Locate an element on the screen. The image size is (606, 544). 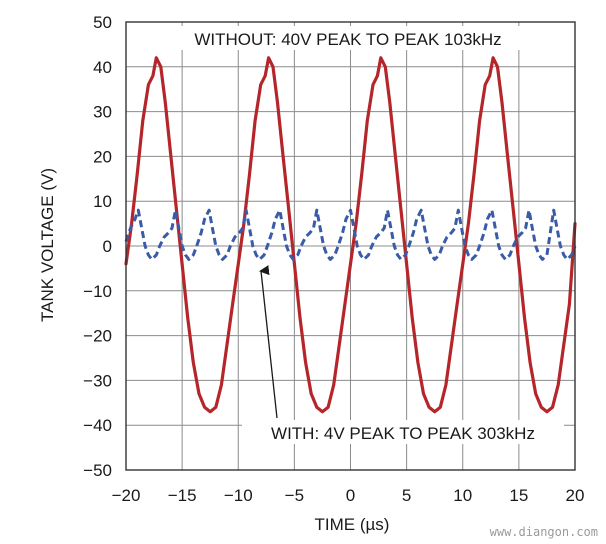
x-tick-label: −20 is located at coordinates (126, 495).